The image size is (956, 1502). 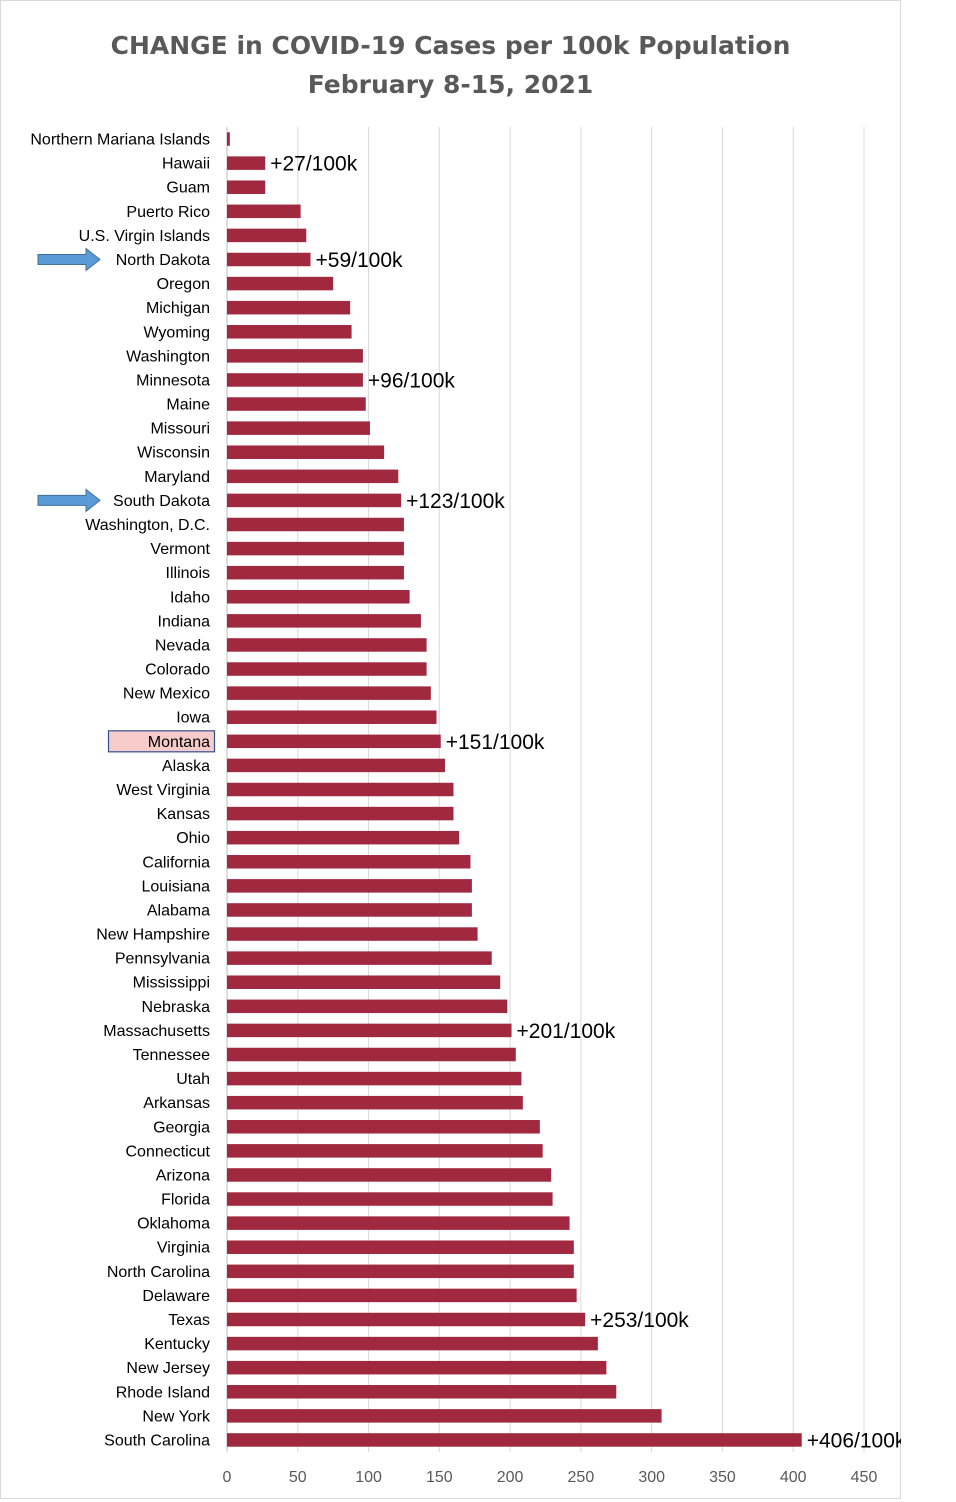 I want to click on category-label: Northern Mariana Islands, so click(x=120, y=140).